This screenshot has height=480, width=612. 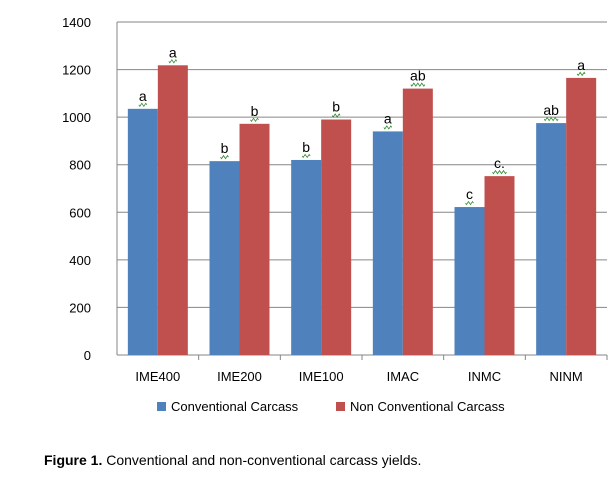 I want to click on data-label: c, so click(x=469, y=194).